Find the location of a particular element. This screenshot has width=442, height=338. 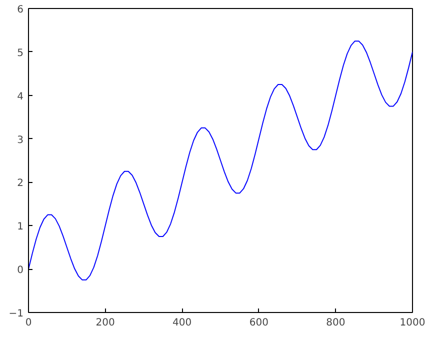

x-tick-label: 1000 is located at coordinates (413, 323).